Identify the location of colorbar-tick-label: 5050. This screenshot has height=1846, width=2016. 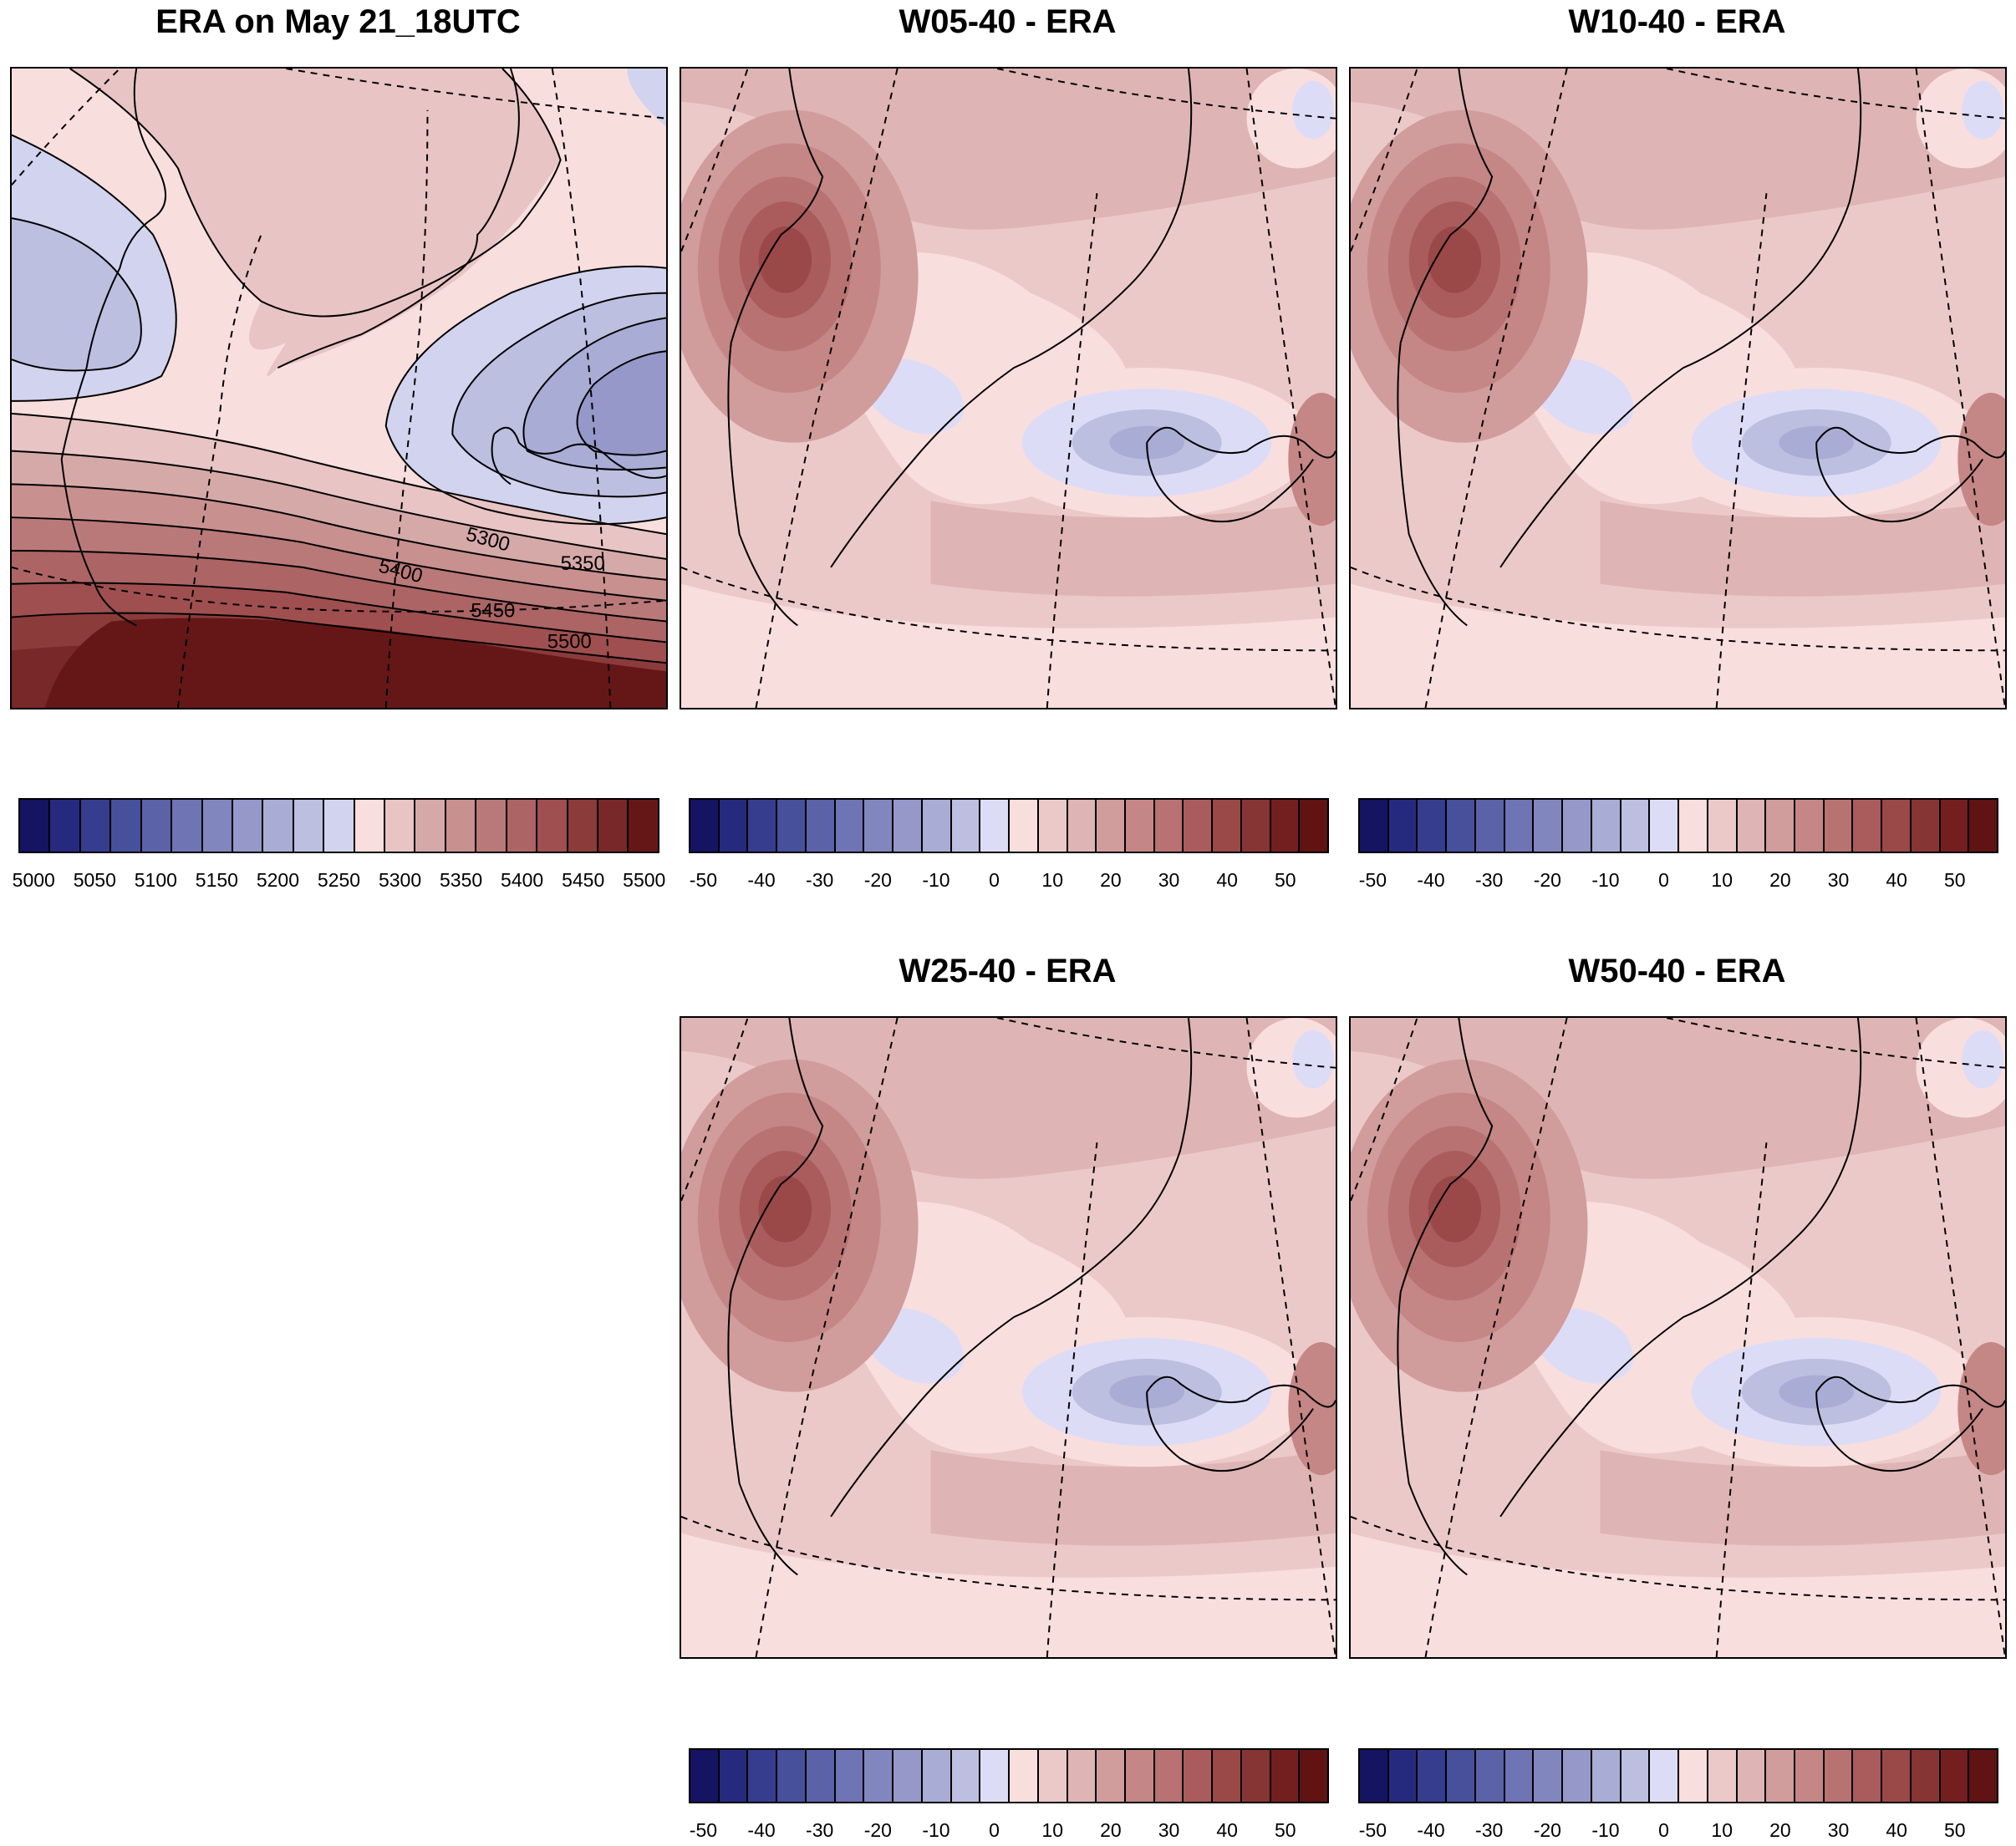
(94, 880).